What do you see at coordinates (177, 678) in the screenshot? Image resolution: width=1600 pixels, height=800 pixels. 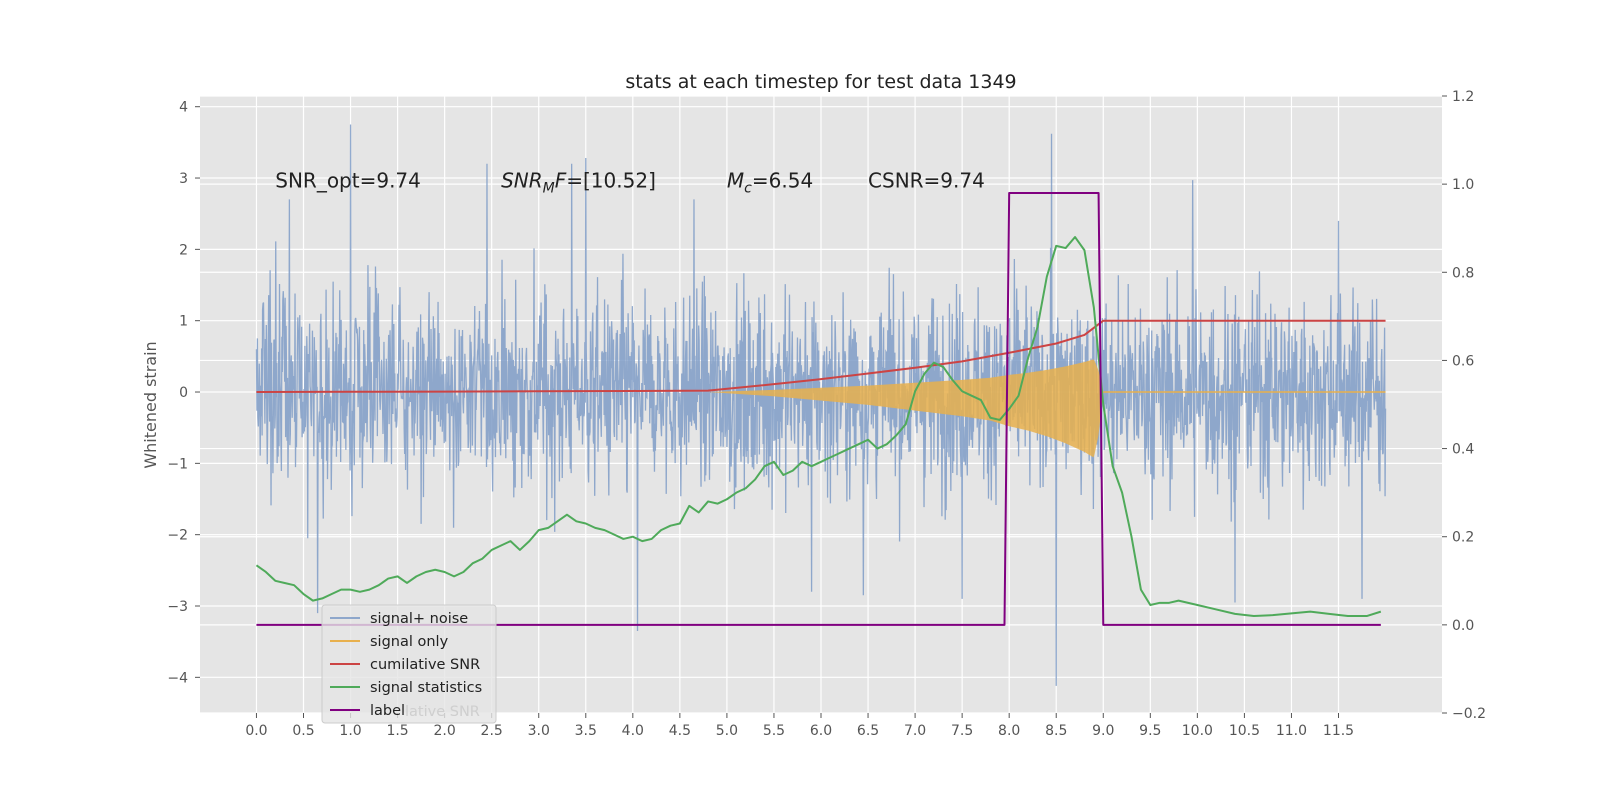 I see `y-tick-label: −4` at bounding box center [177, 678].